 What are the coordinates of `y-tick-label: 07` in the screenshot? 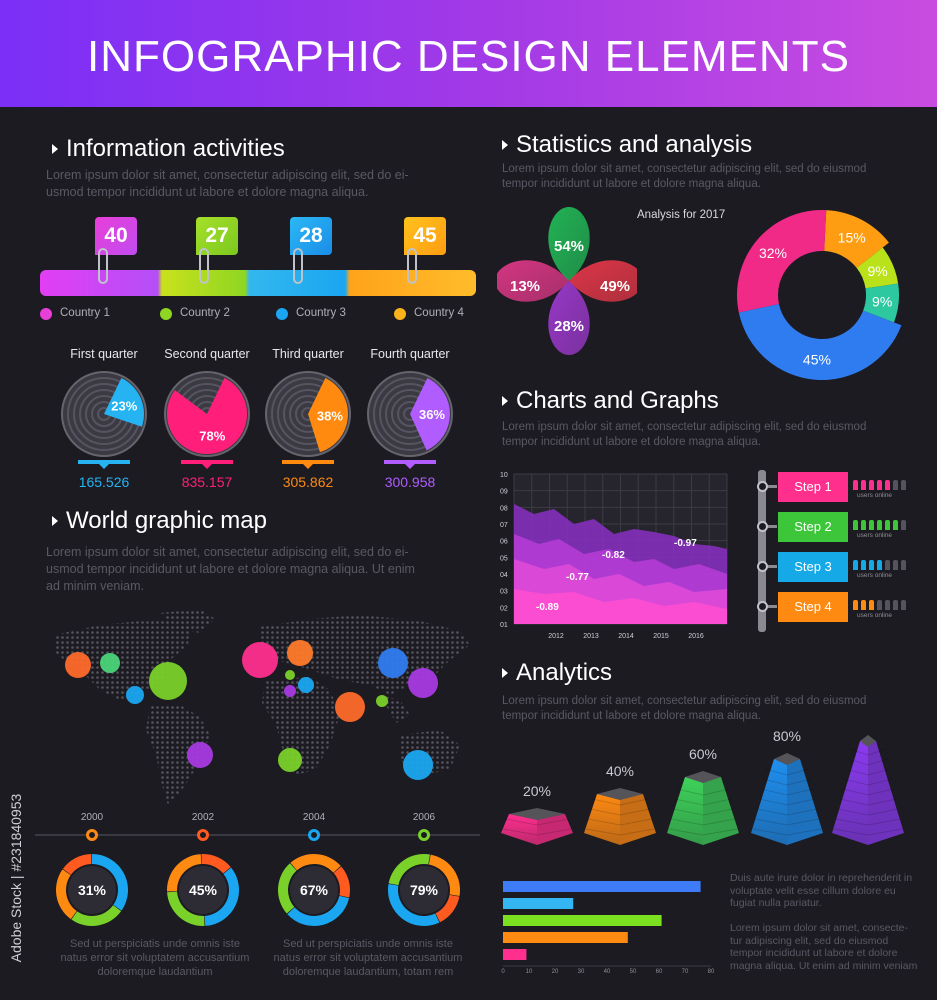 It's located at (504, 525).